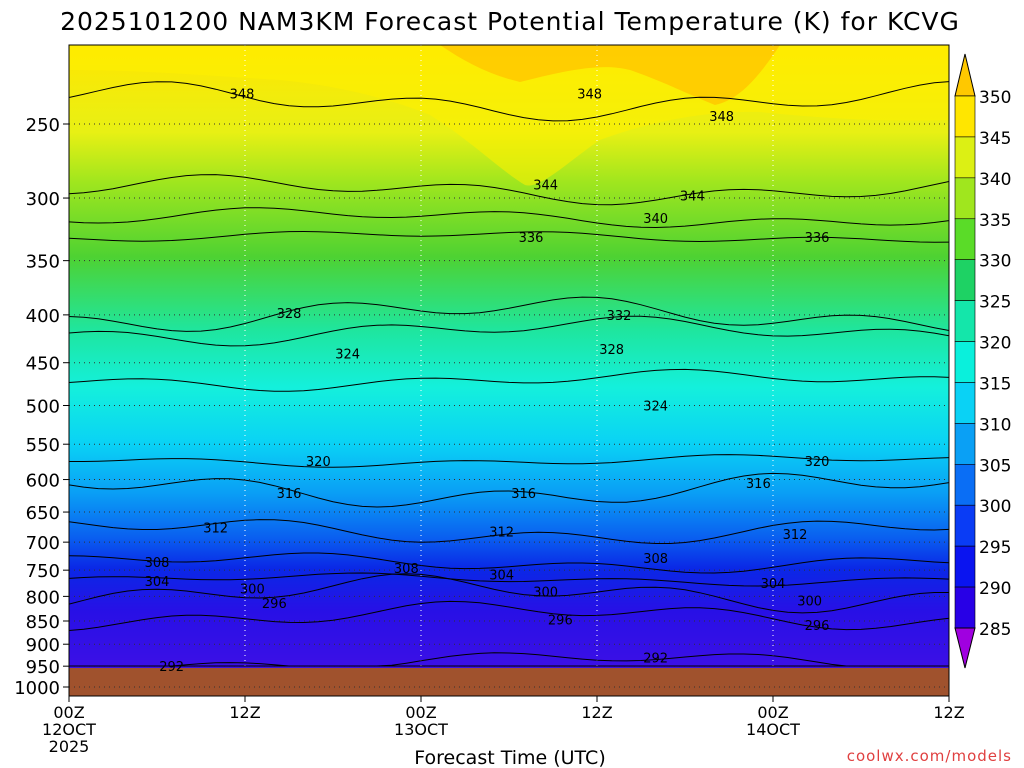  I want to click on x-tick-label: 13OCT, so click(421, 729).